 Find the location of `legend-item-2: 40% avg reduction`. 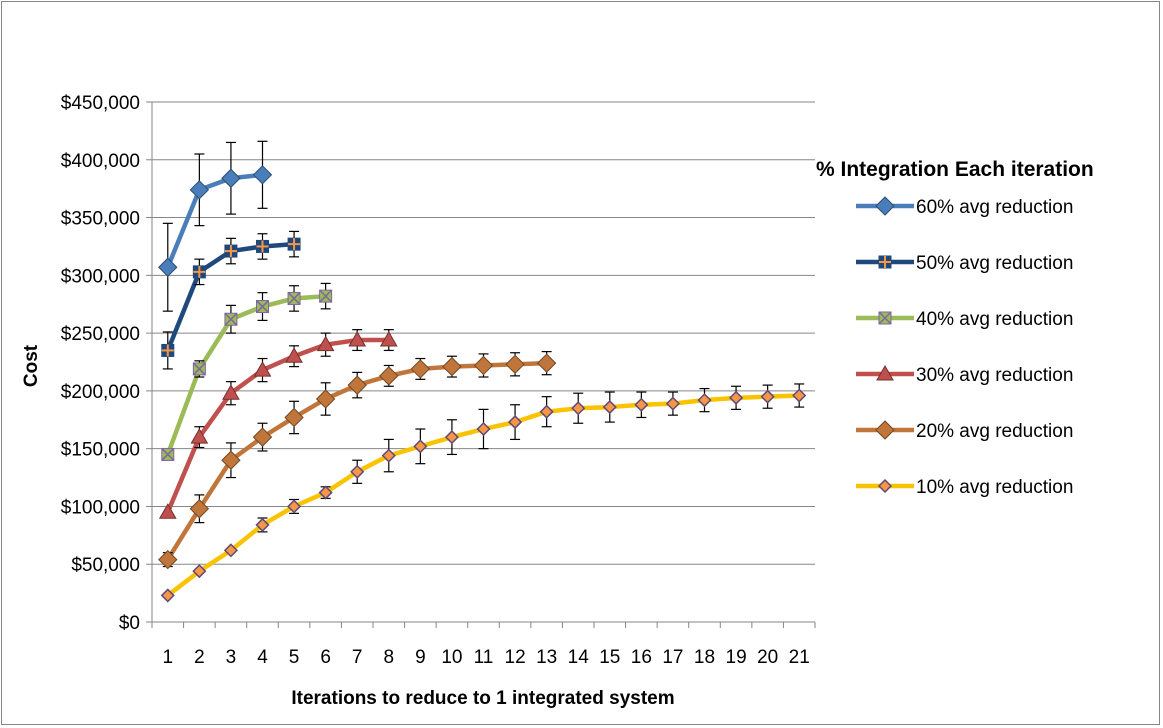

legend-item-2: 40% avg reduction is located at coordinates (964, 319).